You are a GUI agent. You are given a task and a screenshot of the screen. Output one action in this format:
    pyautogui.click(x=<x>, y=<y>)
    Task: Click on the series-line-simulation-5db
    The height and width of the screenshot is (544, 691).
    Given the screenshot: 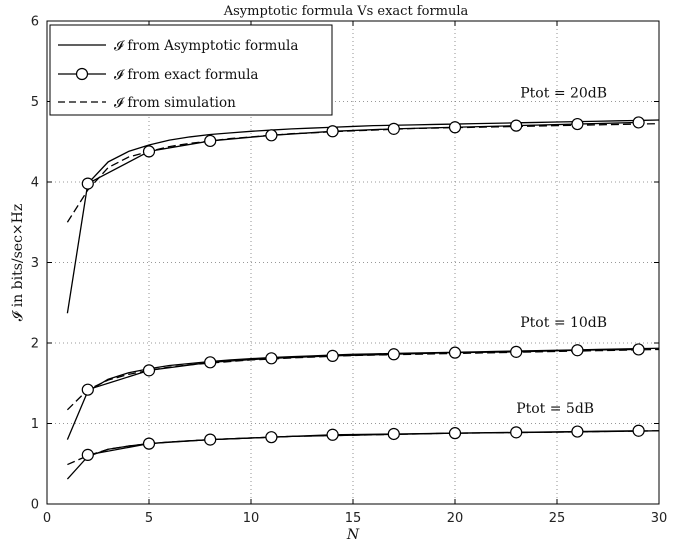 What is the action you would take?
    pyautogui.click(x=363, y=448)
    